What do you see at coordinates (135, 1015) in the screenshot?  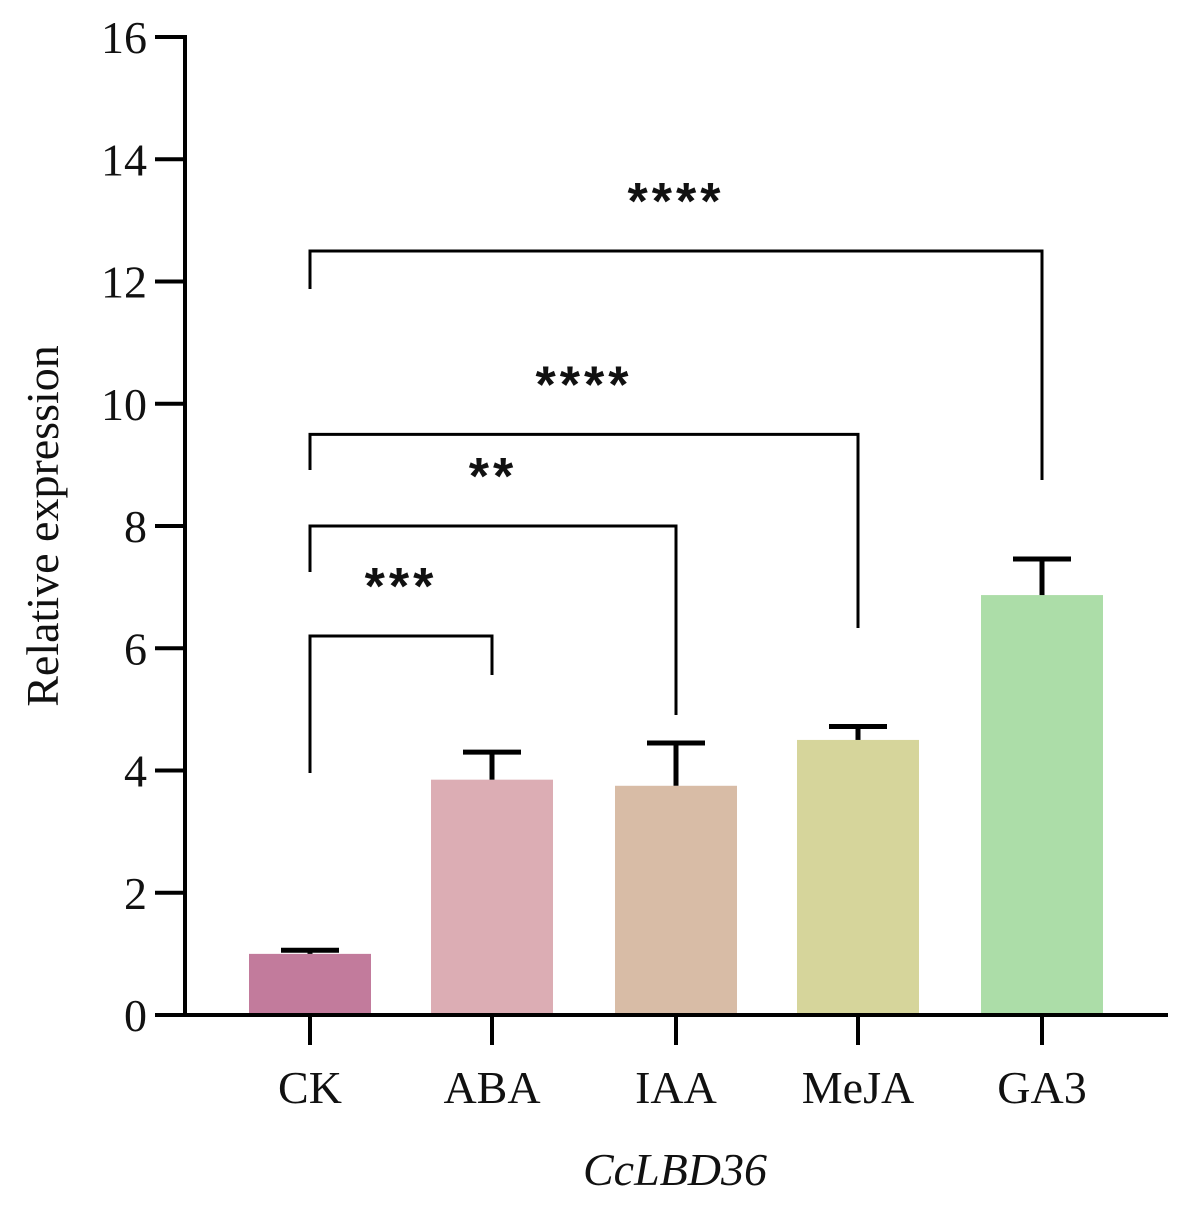 I see `y-tick-label: 0` at bounding box center [135, 1015].